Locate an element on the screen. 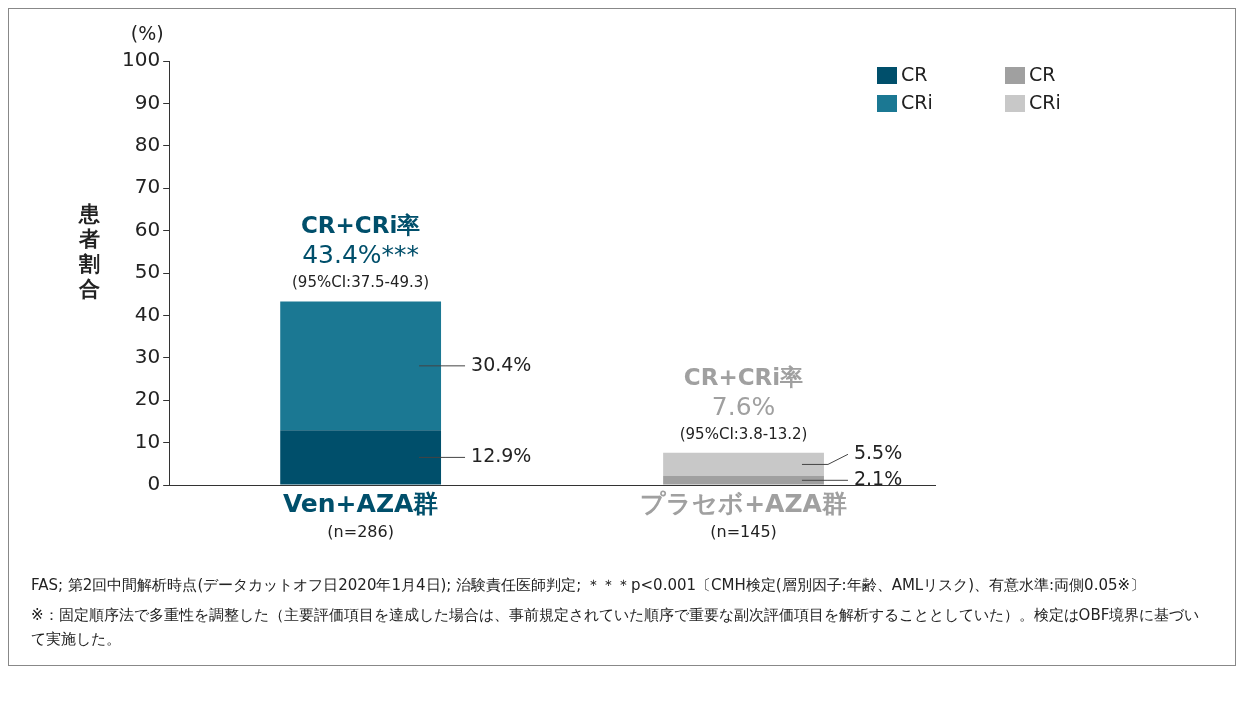  y-tick-label: 40 is located at coordinates (147, 313).